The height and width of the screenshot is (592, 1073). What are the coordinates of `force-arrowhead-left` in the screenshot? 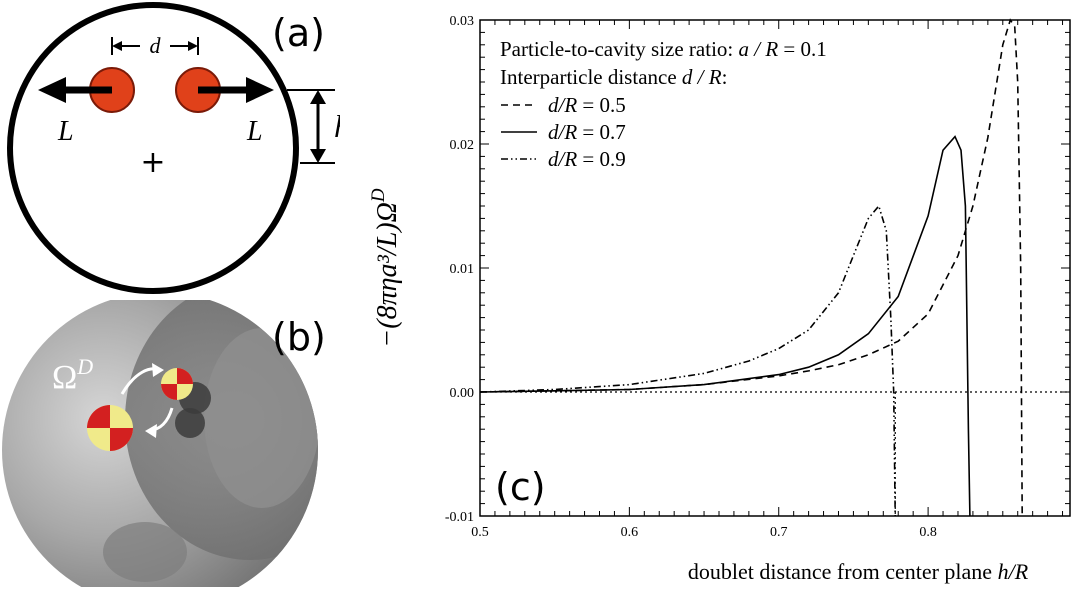 It's located at (52, 90).